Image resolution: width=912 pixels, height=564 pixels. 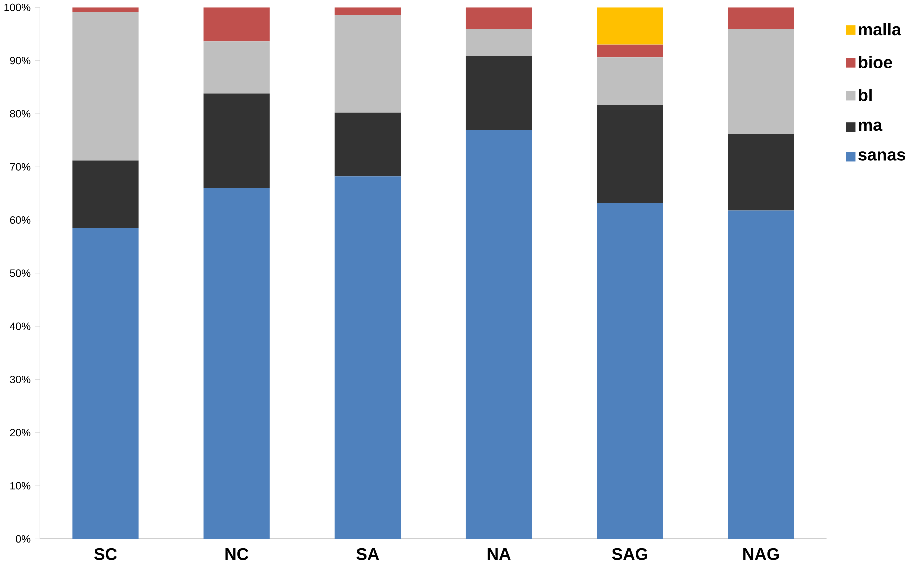 What do you see at coordinates (17, 8) in the screenshot?
I see `y-tick-label: 100%` at bounding box center [17, 8].